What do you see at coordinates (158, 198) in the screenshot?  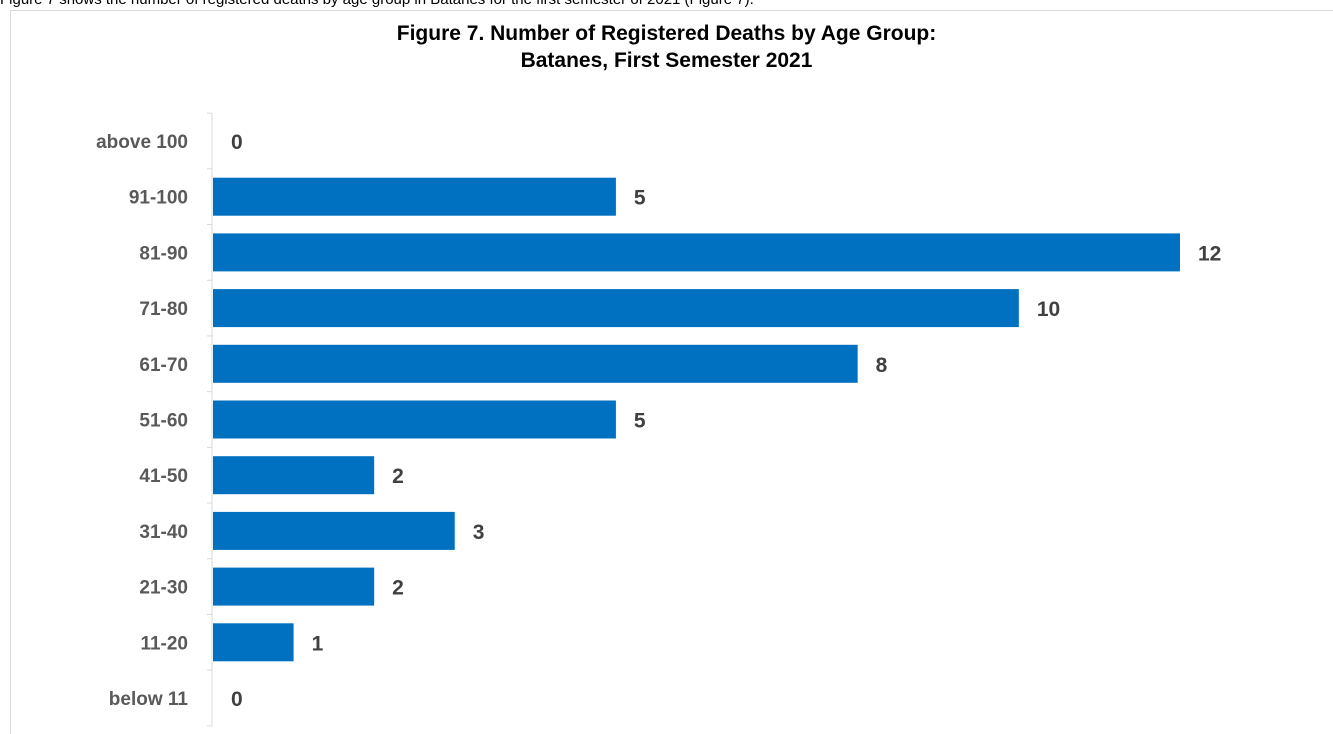 I see `category-label: 91-100` at bounding box center [158, 198].